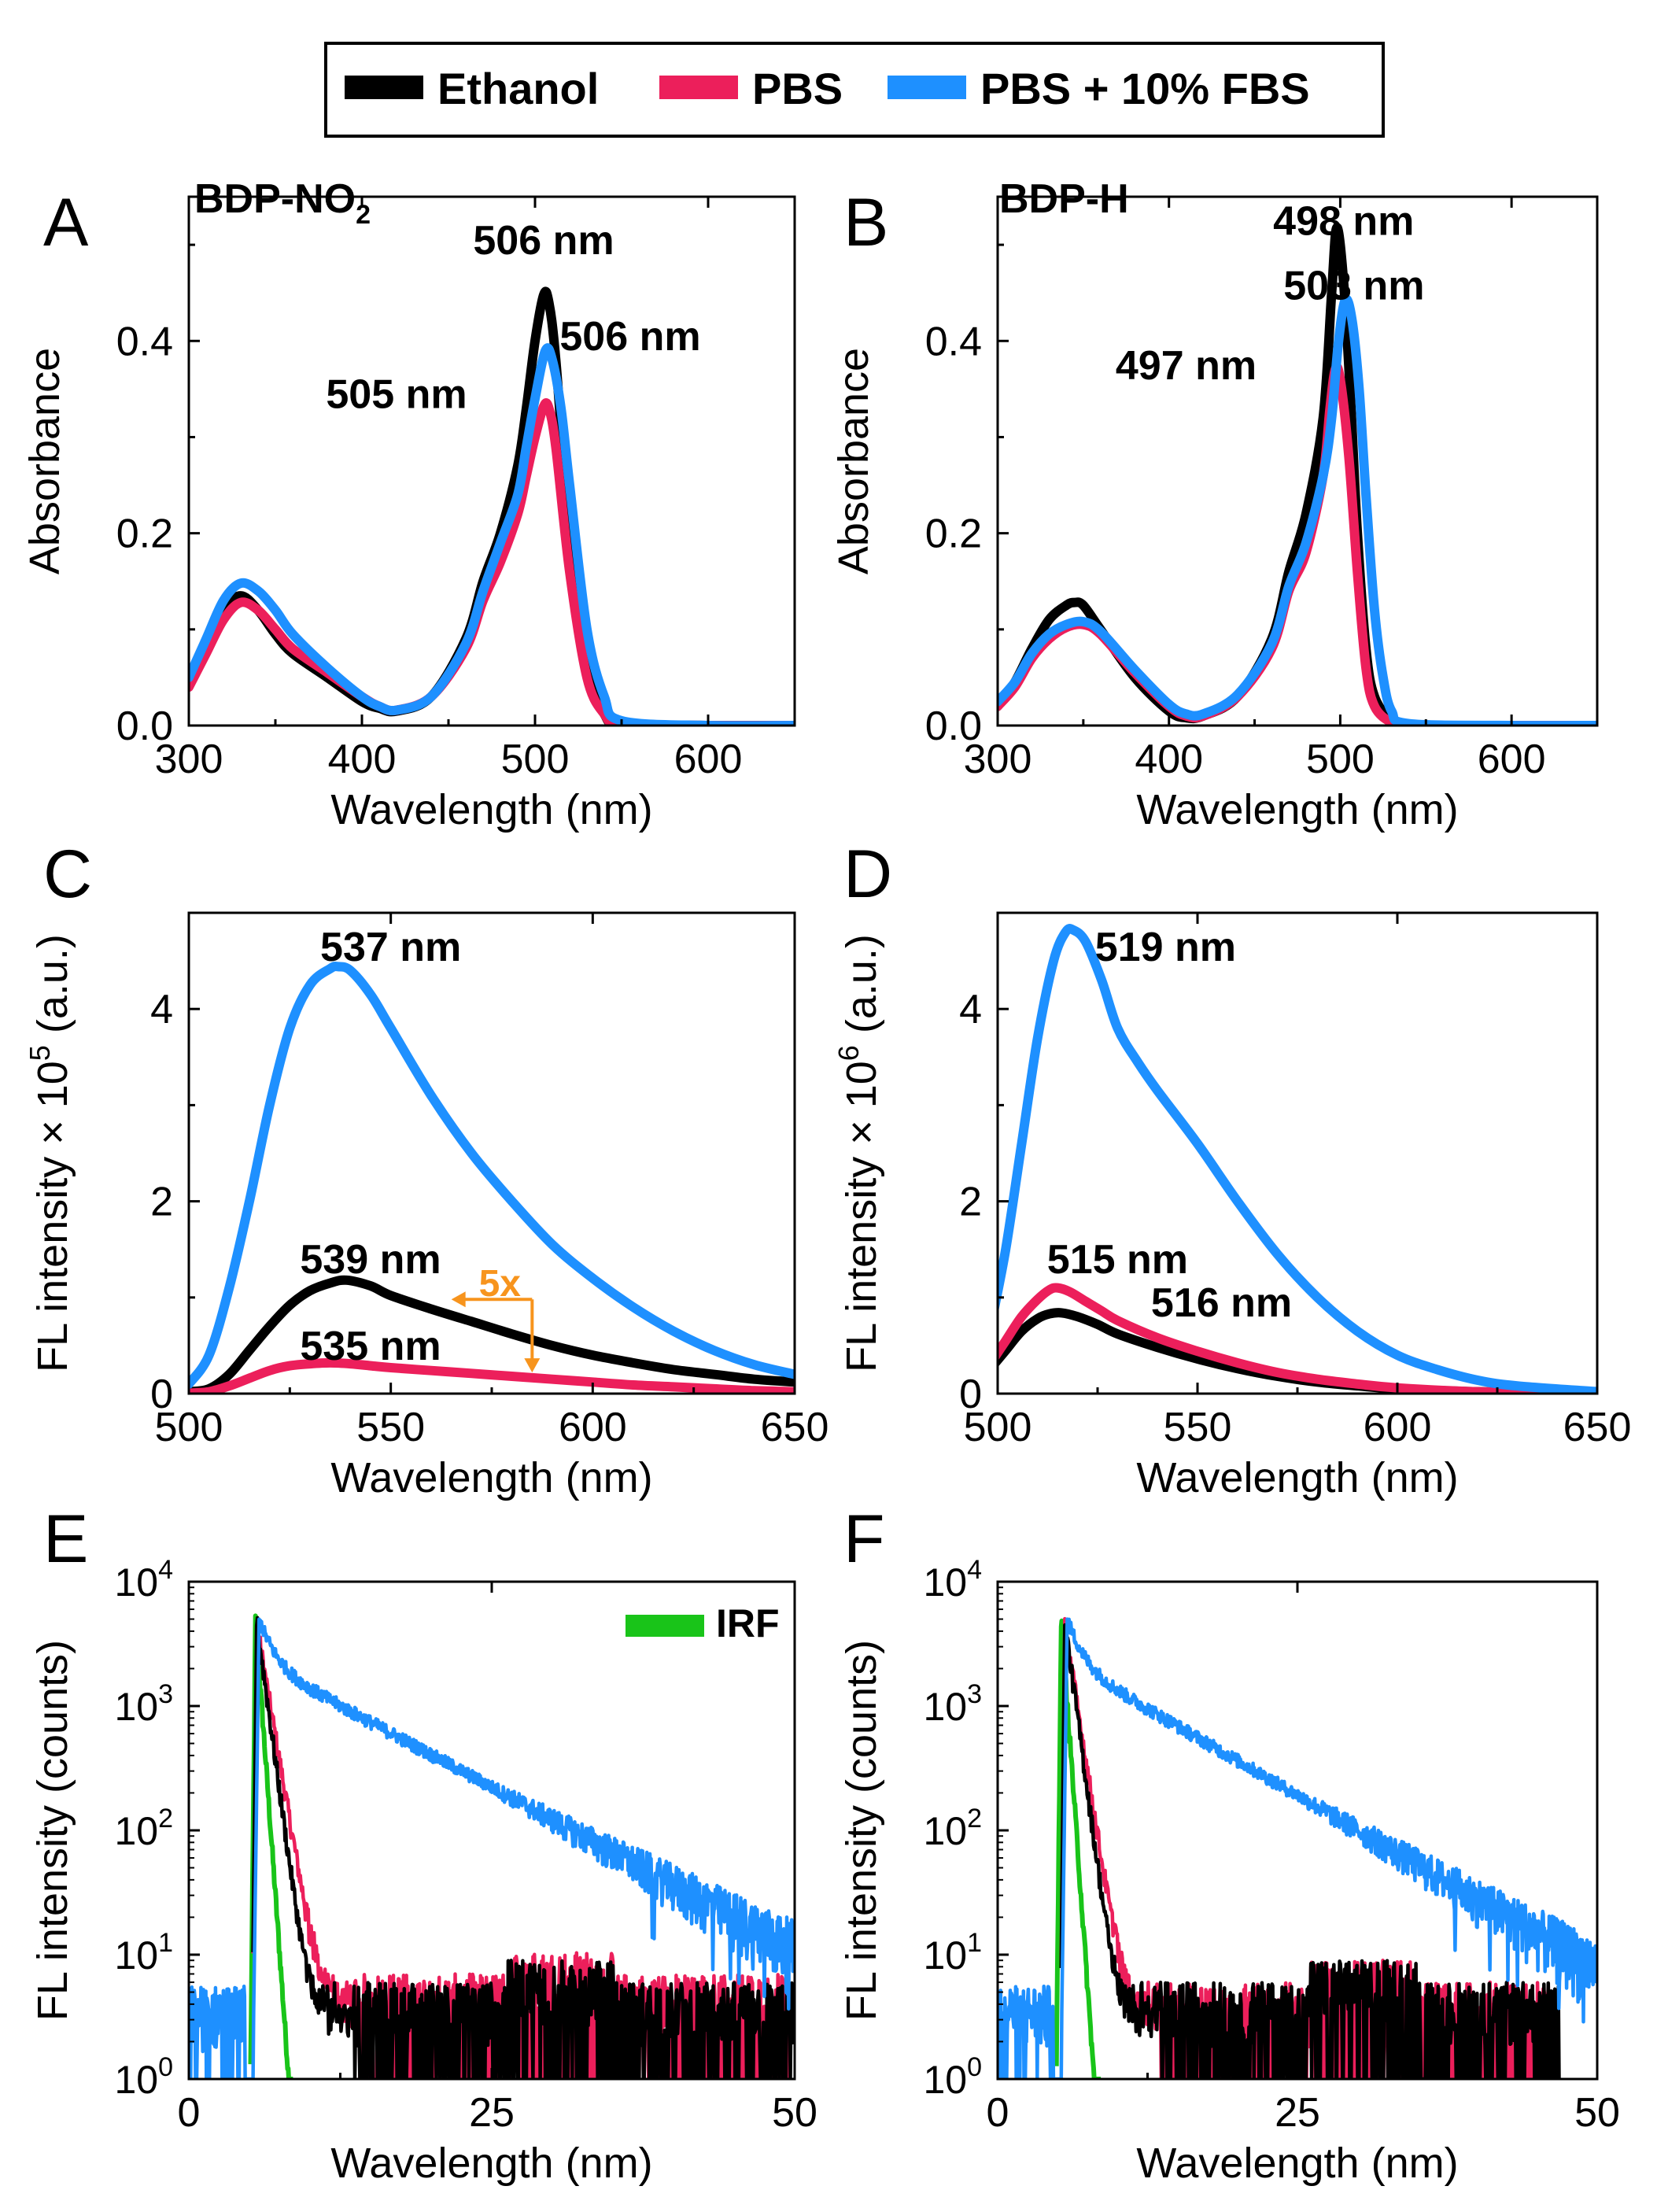  Describe the element at coordinates (161, 1009) in the screenshot. I see `panel-c-y-tick-label: 4` at that location.